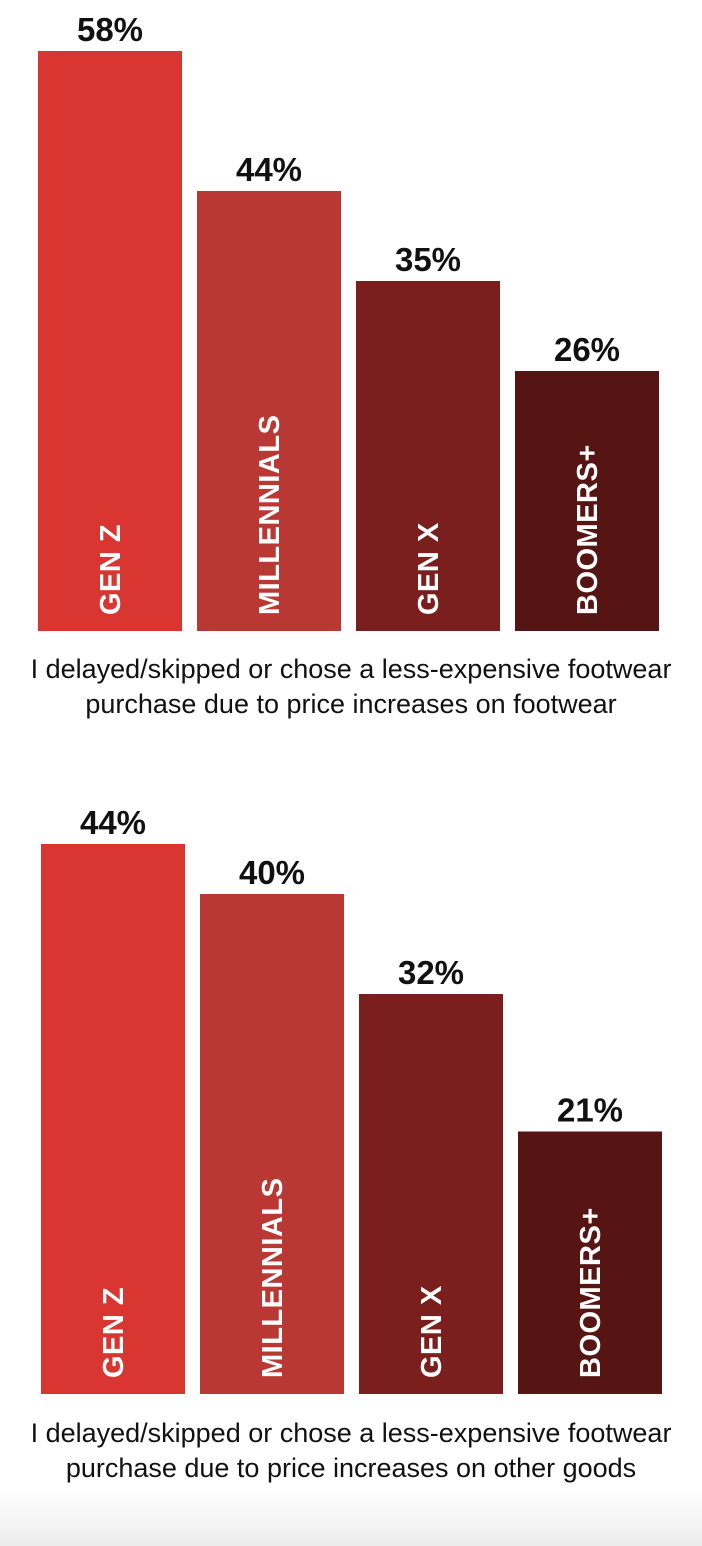 Image resolution: width=702 pixels, height=1546 pixels. I want to click on bar-value-label: 40%, so click(272, 872).